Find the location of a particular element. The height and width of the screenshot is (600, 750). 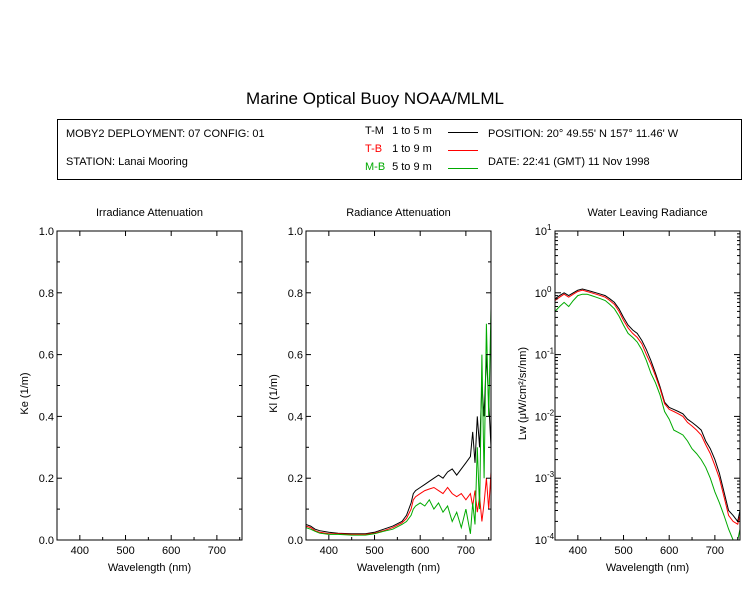

chart-title: Irradiance Attenuation is located at coordinates (149, 213).